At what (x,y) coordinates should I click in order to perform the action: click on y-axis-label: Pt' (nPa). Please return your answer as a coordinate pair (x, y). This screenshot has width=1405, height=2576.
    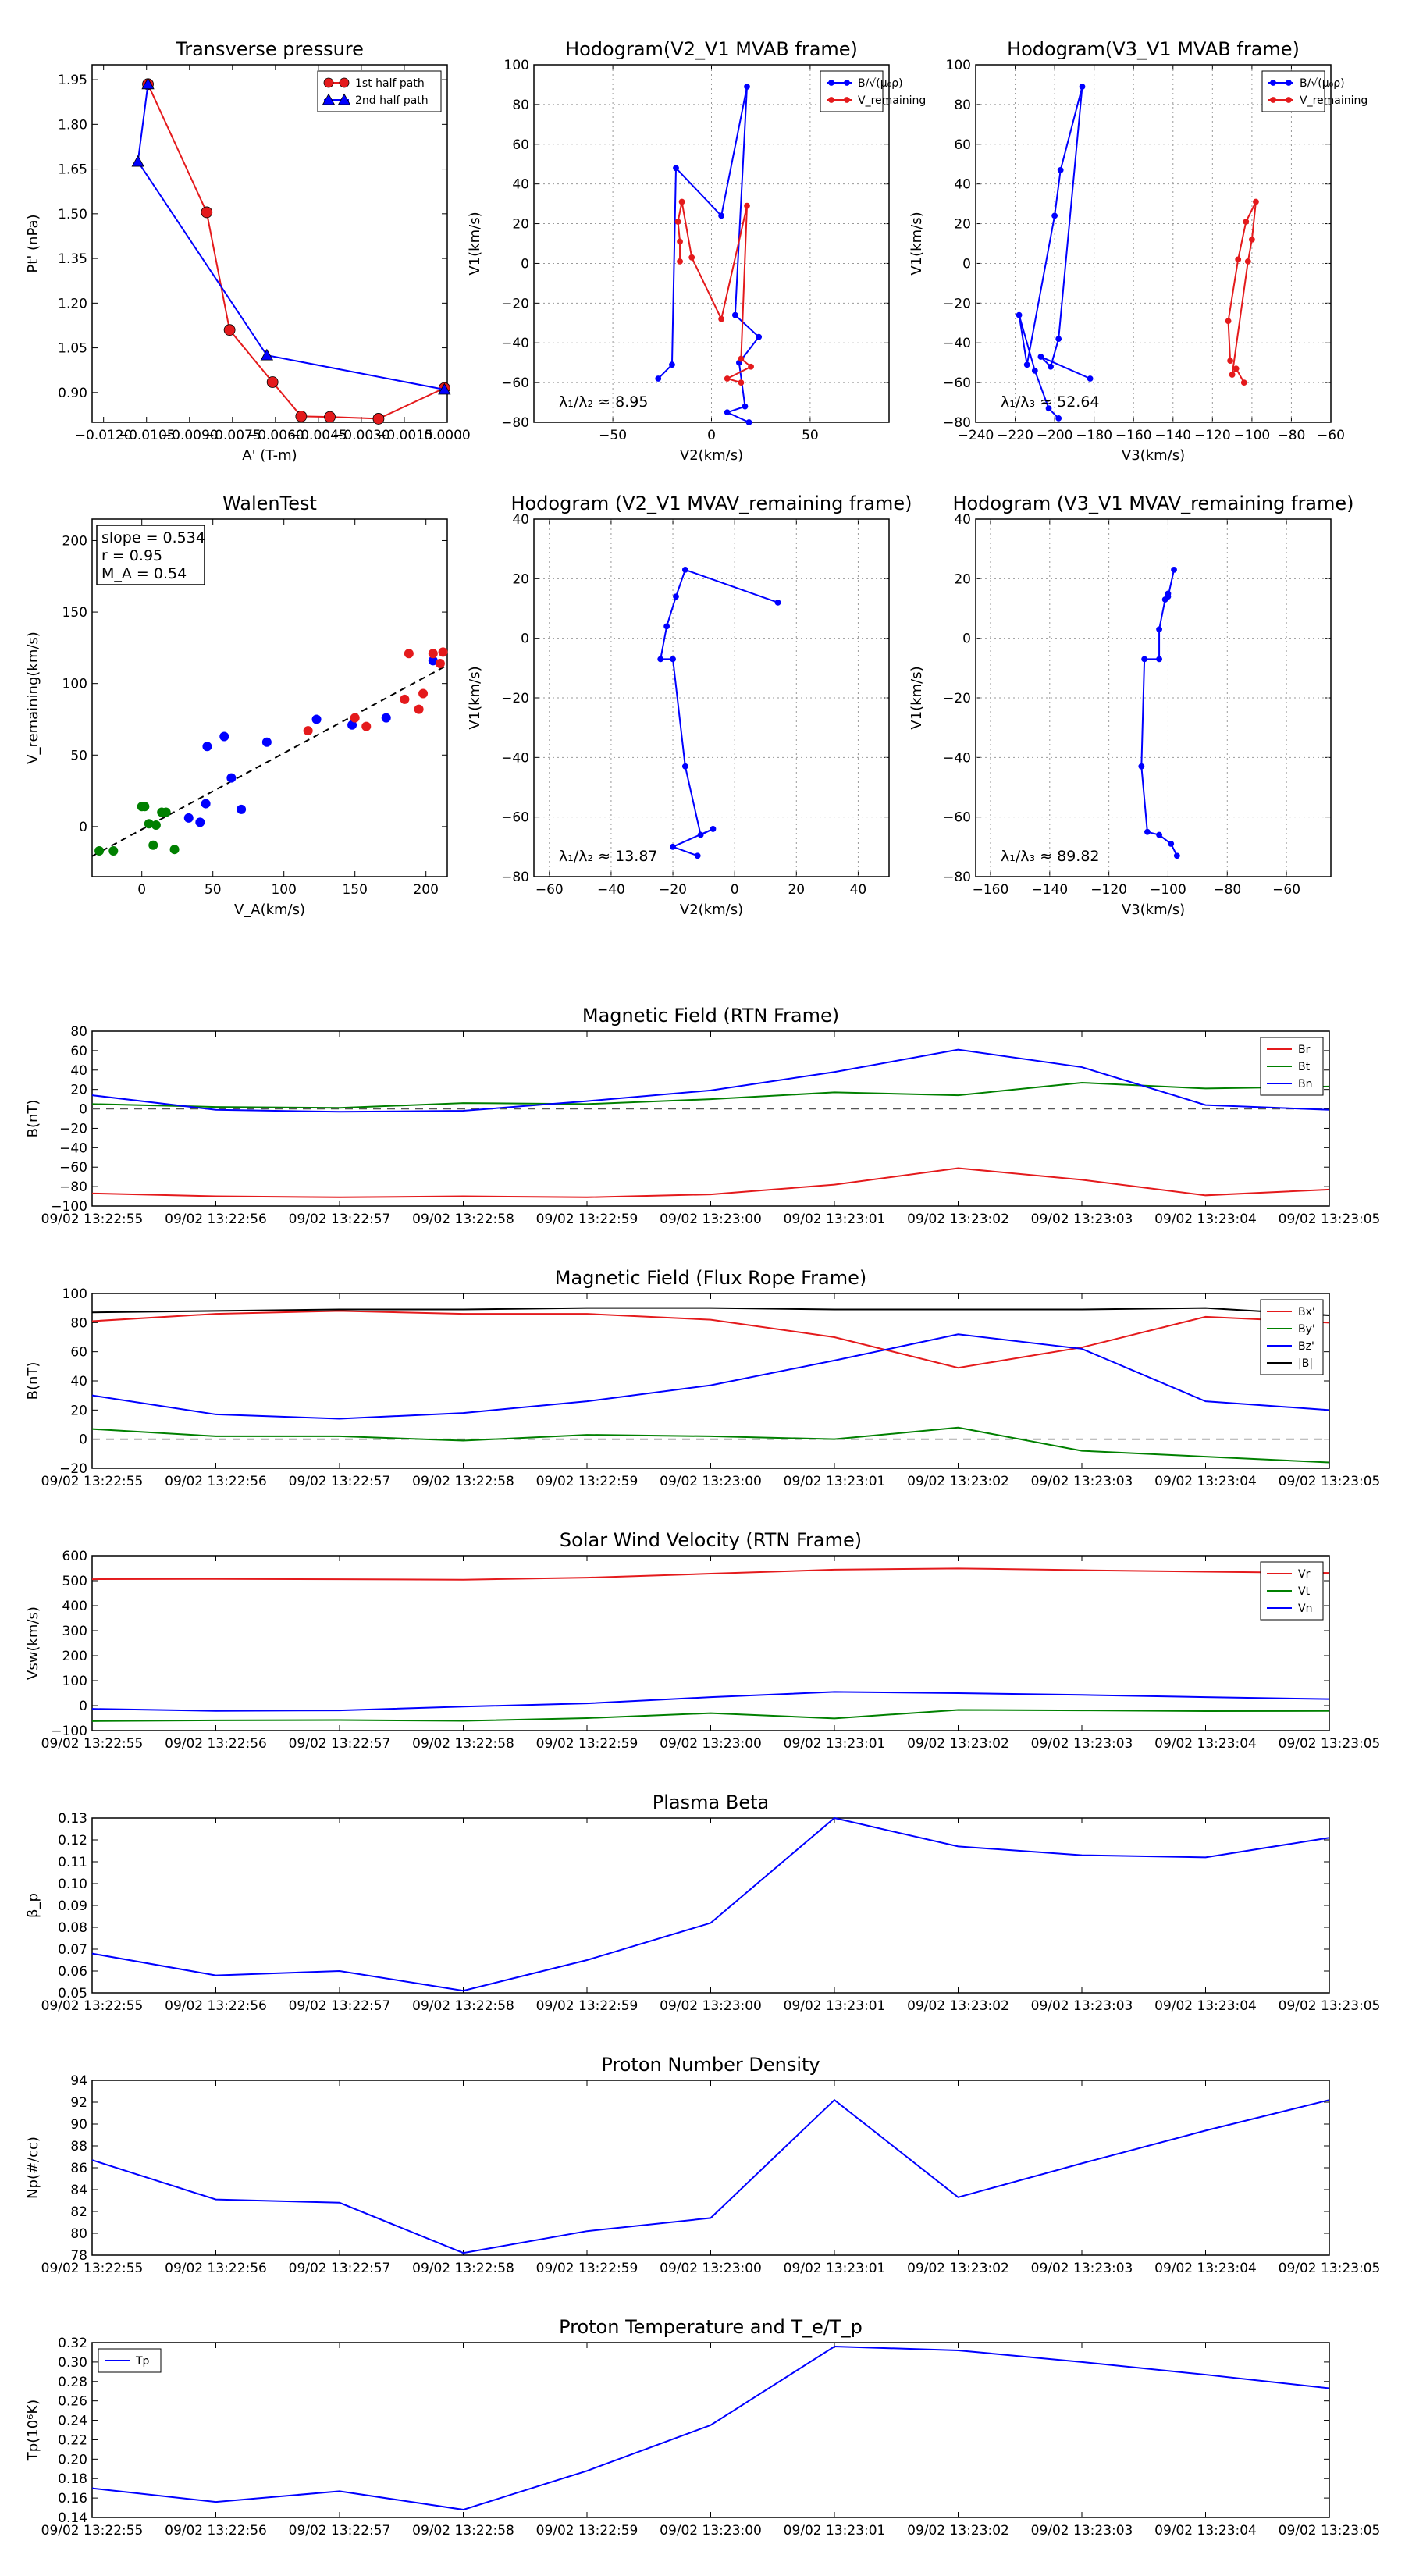
    Looking at the image, I should click on (33, 243).